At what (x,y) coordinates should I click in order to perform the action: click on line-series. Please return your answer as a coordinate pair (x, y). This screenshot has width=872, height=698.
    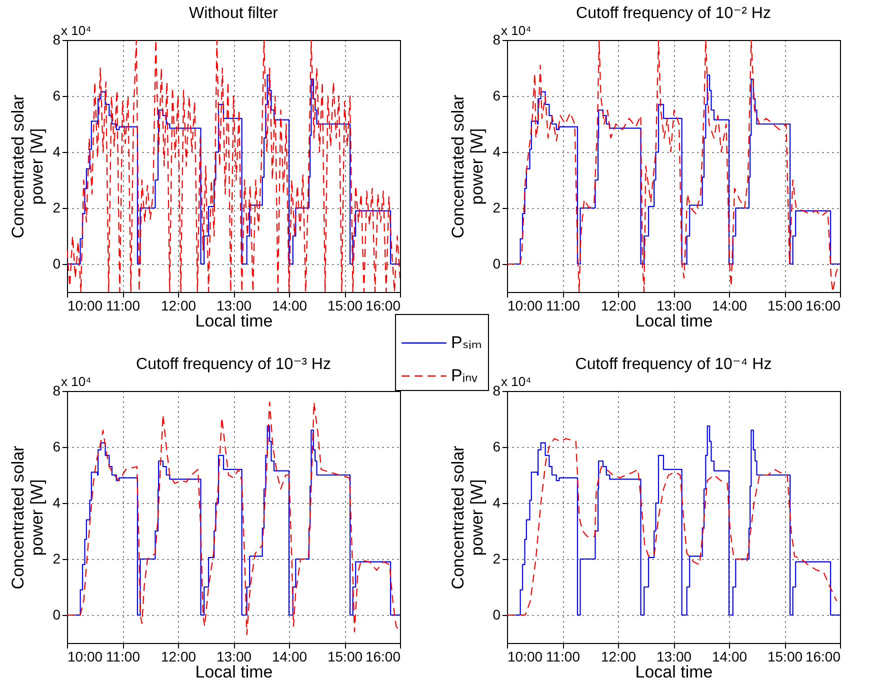
    Looking at the image, I should click on (233, 519).